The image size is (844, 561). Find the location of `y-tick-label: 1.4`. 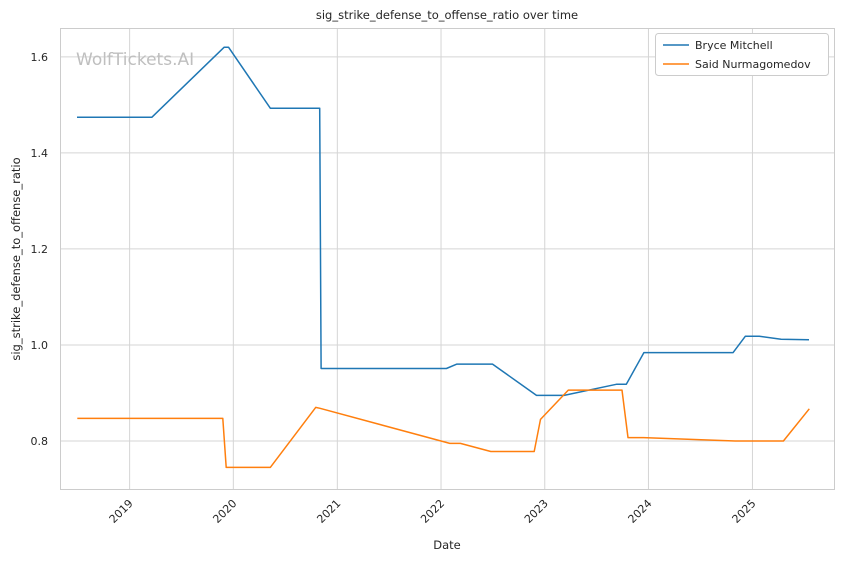

y-tick-label: 1.4 is located at coordinates (40, 153).